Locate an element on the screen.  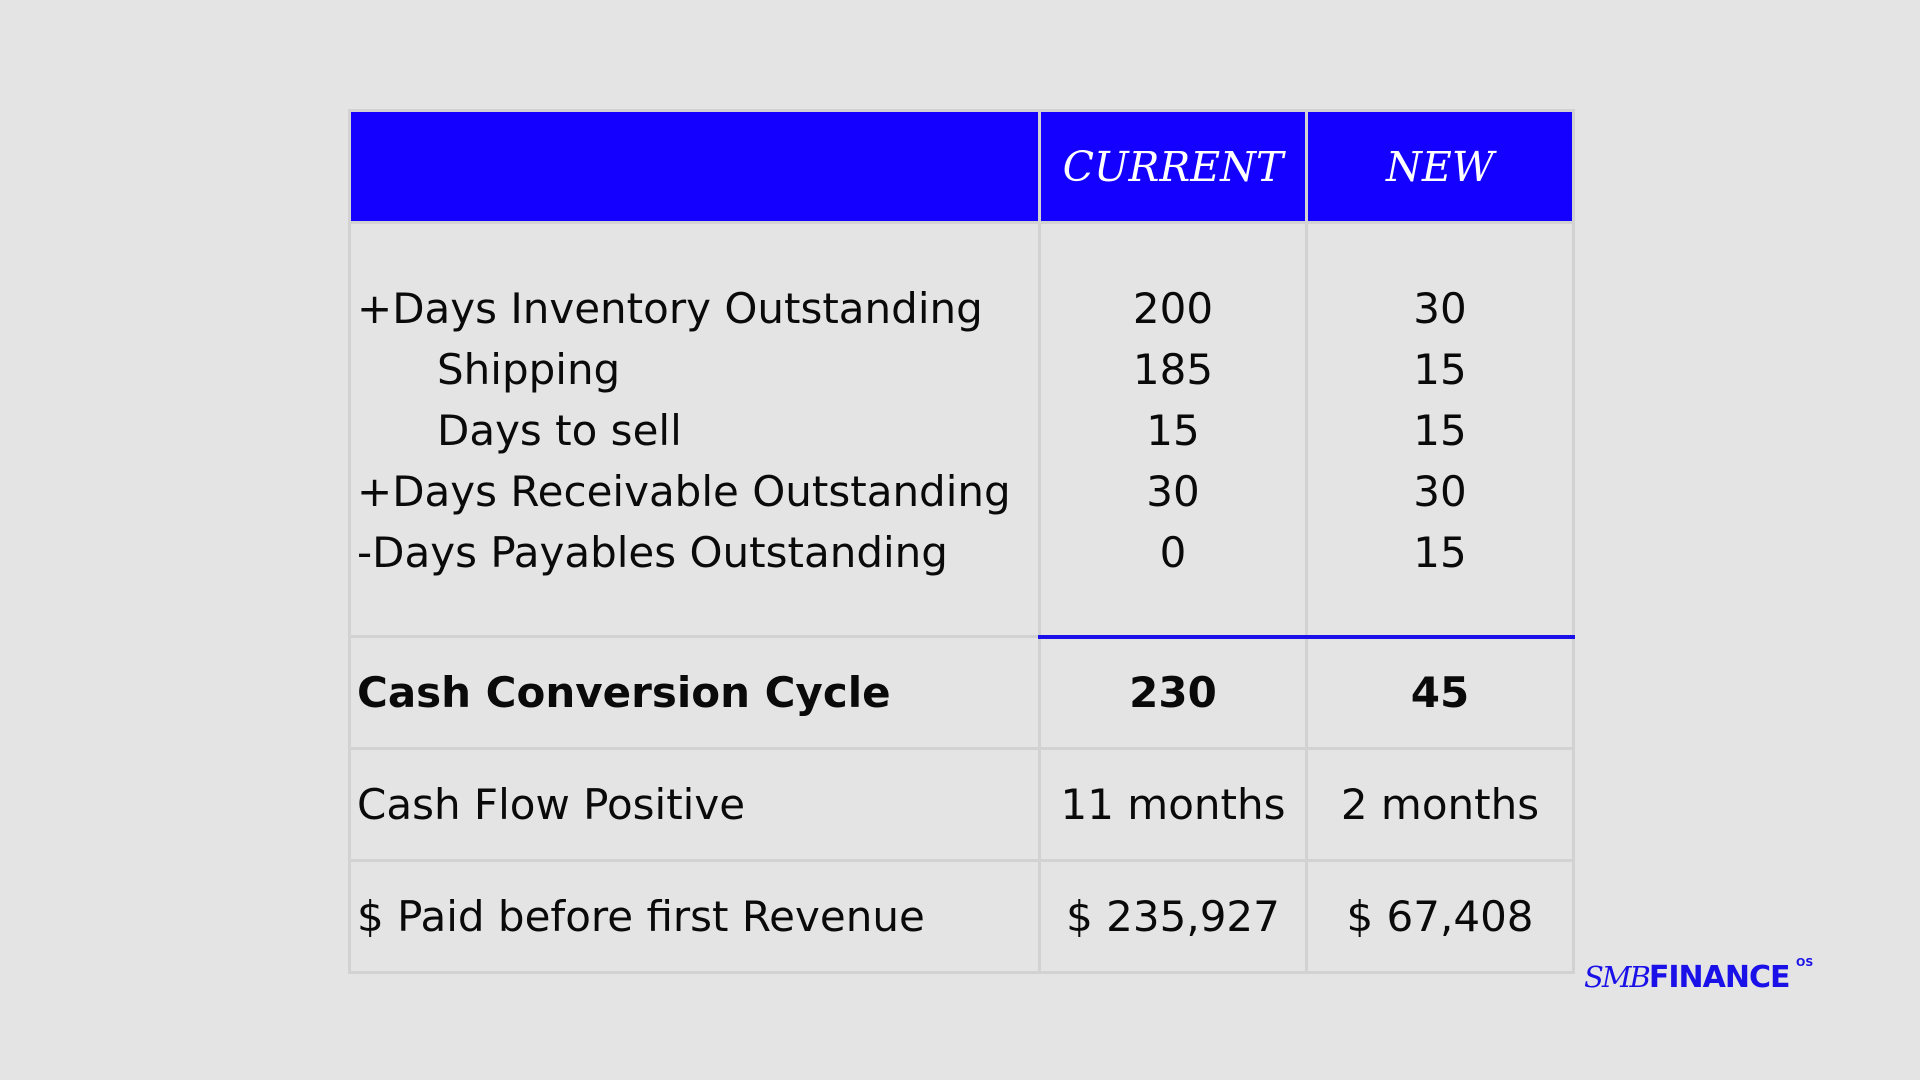
smbfinance-logo: SMBFINANCE OS is located at coordinates (1698, 978).